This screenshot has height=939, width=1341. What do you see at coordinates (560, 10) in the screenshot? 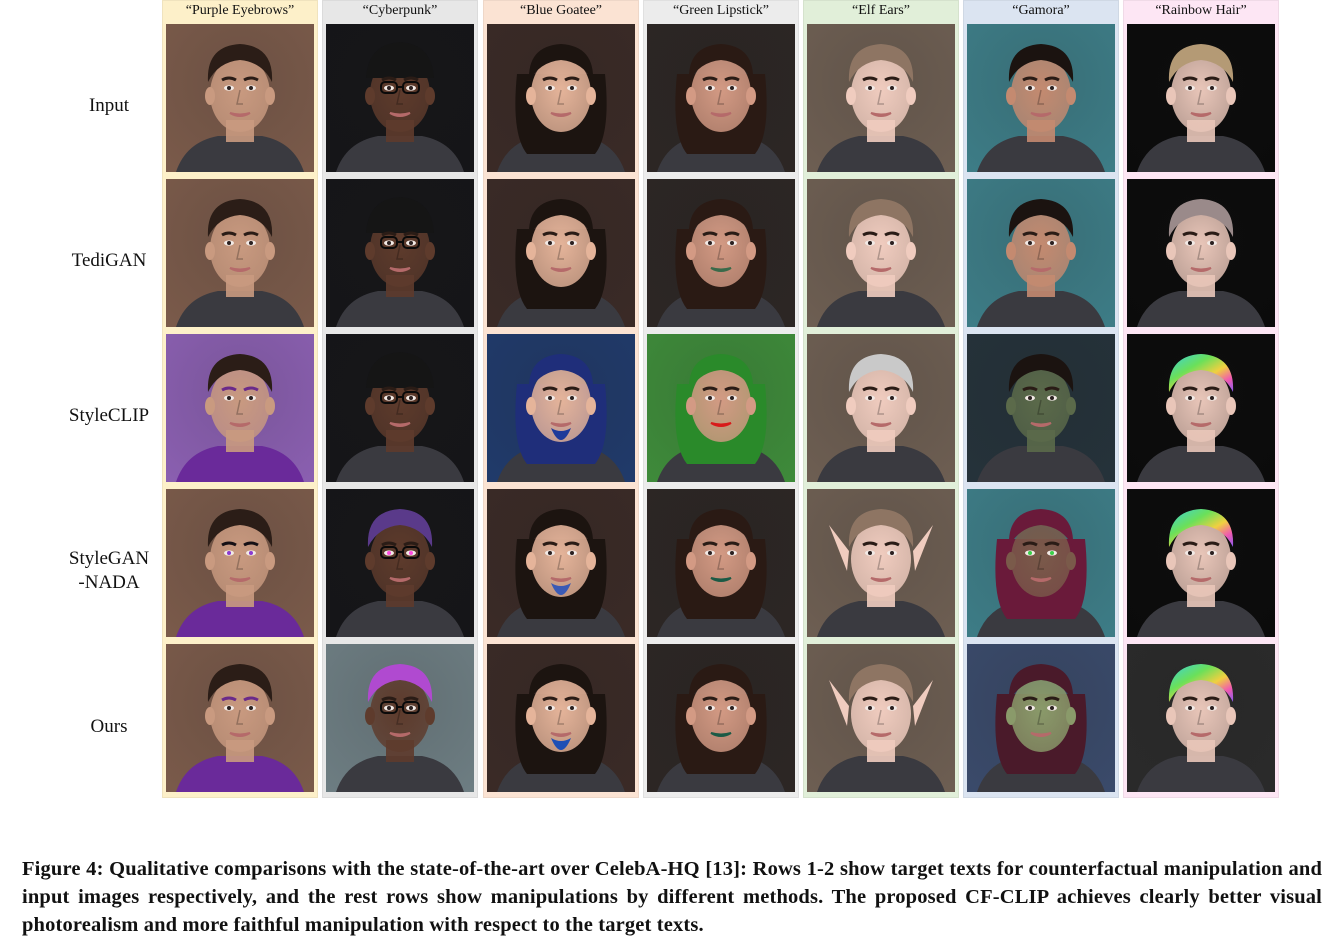
I see `column-header: “Blue Goatee”` at bounding box center [560, 10].